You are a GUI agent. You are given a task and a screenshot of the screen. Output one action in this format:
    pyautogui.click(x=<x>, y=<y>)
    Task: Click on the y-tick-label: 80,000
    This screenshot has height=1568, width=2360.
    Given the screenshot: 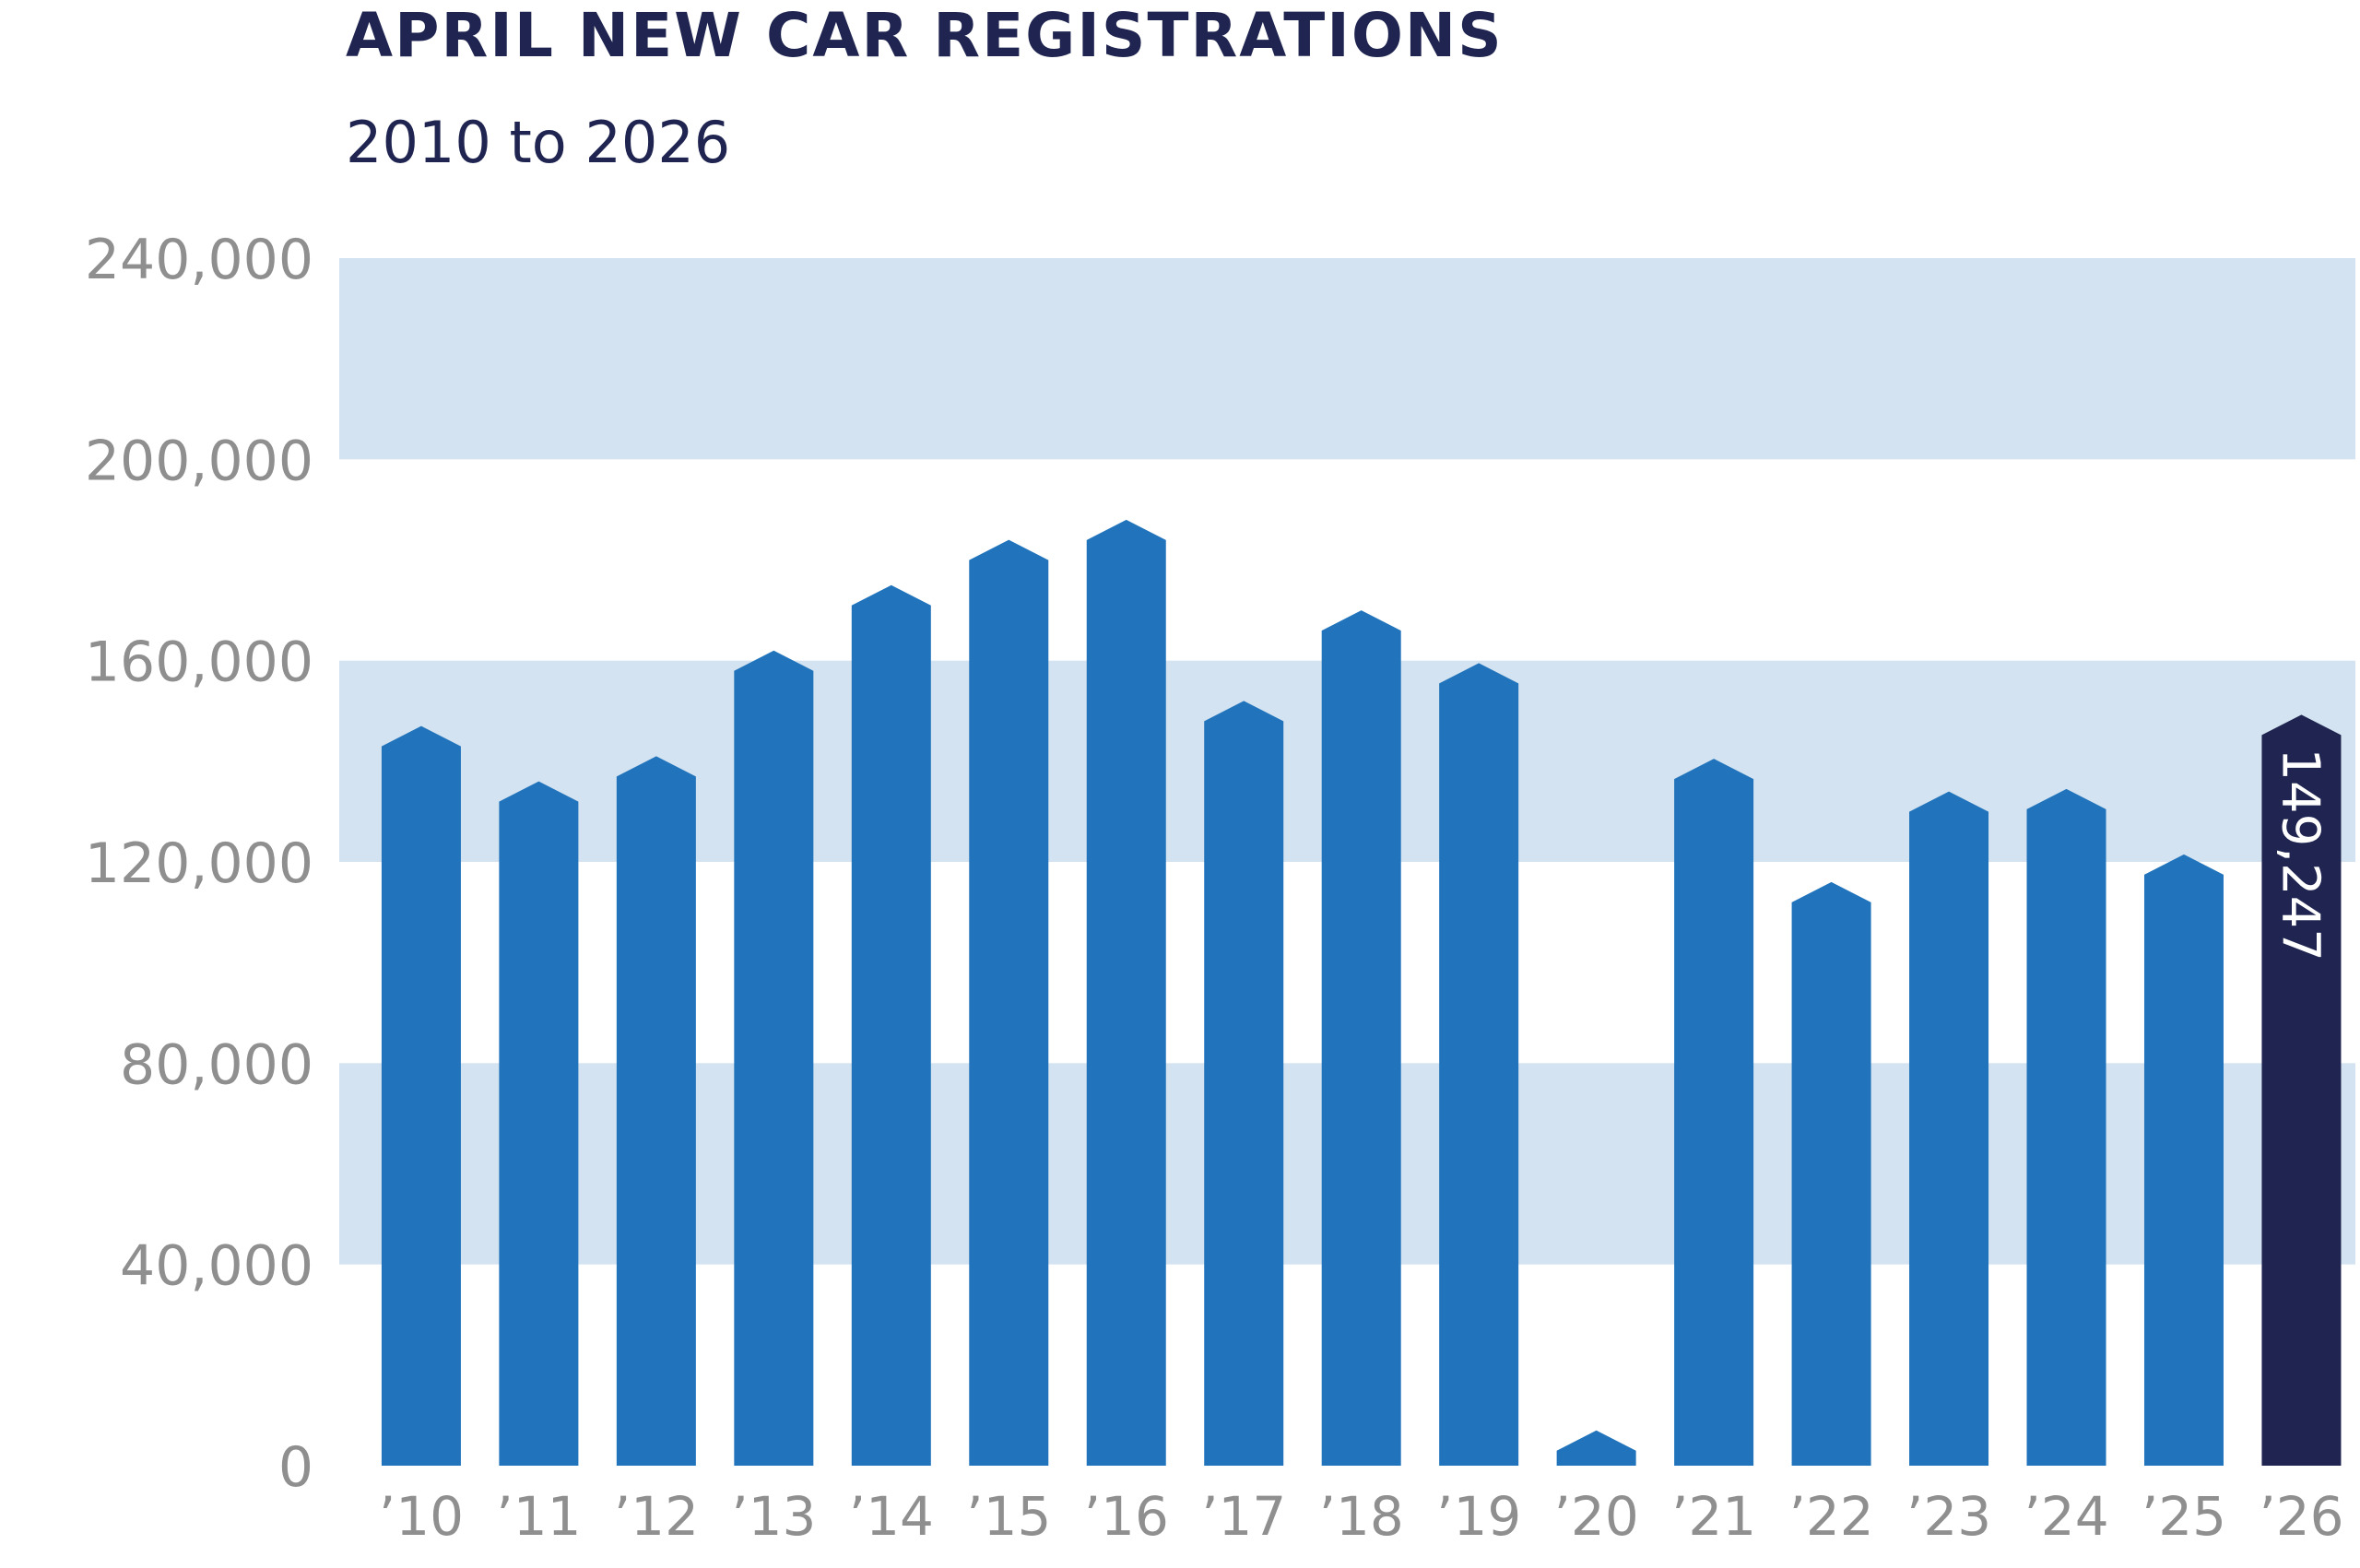 What is the action you would take?
    pyautogui.click(x=216, y=1064)
    